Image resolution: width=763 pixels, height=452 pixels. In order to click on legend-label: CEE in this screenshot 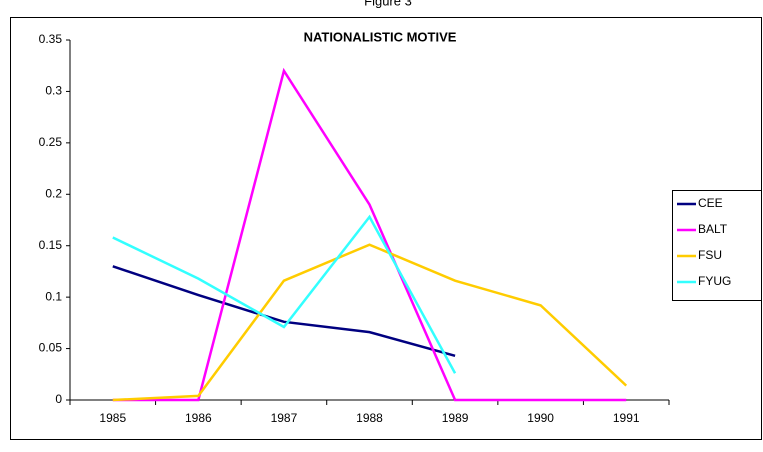, I will do `click(710, 203)`.